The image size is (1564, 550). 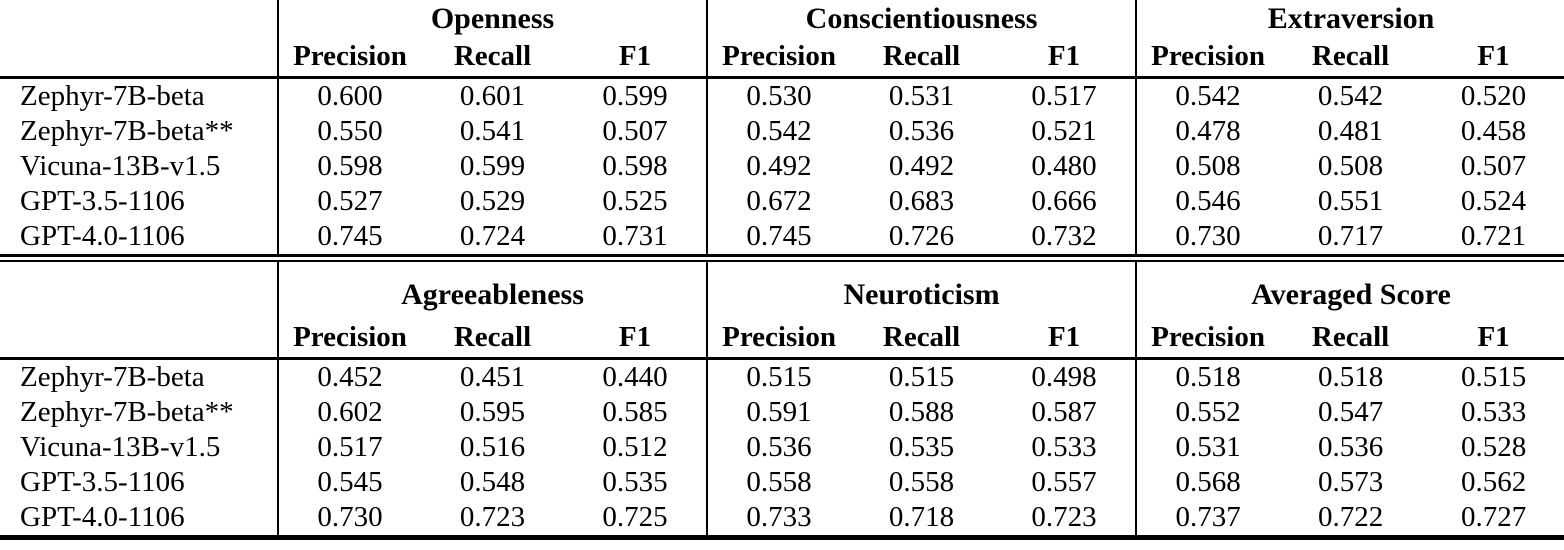 What do you see at coordinates (1064, 482) in the screenshot?
I see `metric-value-cell: 0.557` at bounding box center [1064, 482].